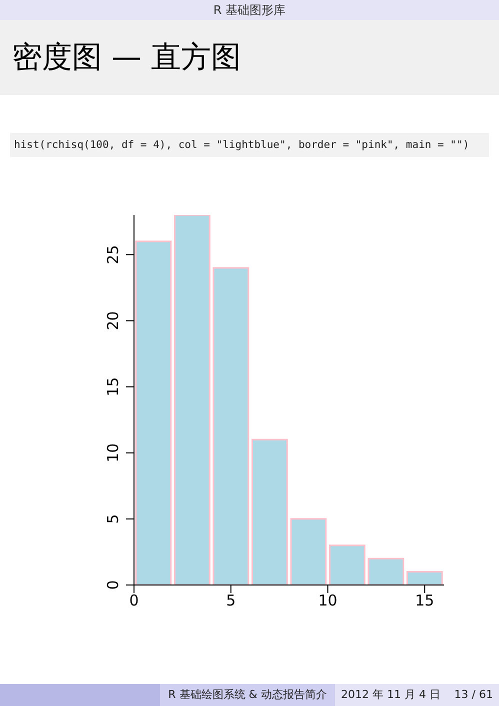 Image resolution: width=499 pixels, height=706 pixels. Describe the element at coordinates (390, 695) in the screenshot. I see `text: 2012 年 11 月 4 日` at that location.